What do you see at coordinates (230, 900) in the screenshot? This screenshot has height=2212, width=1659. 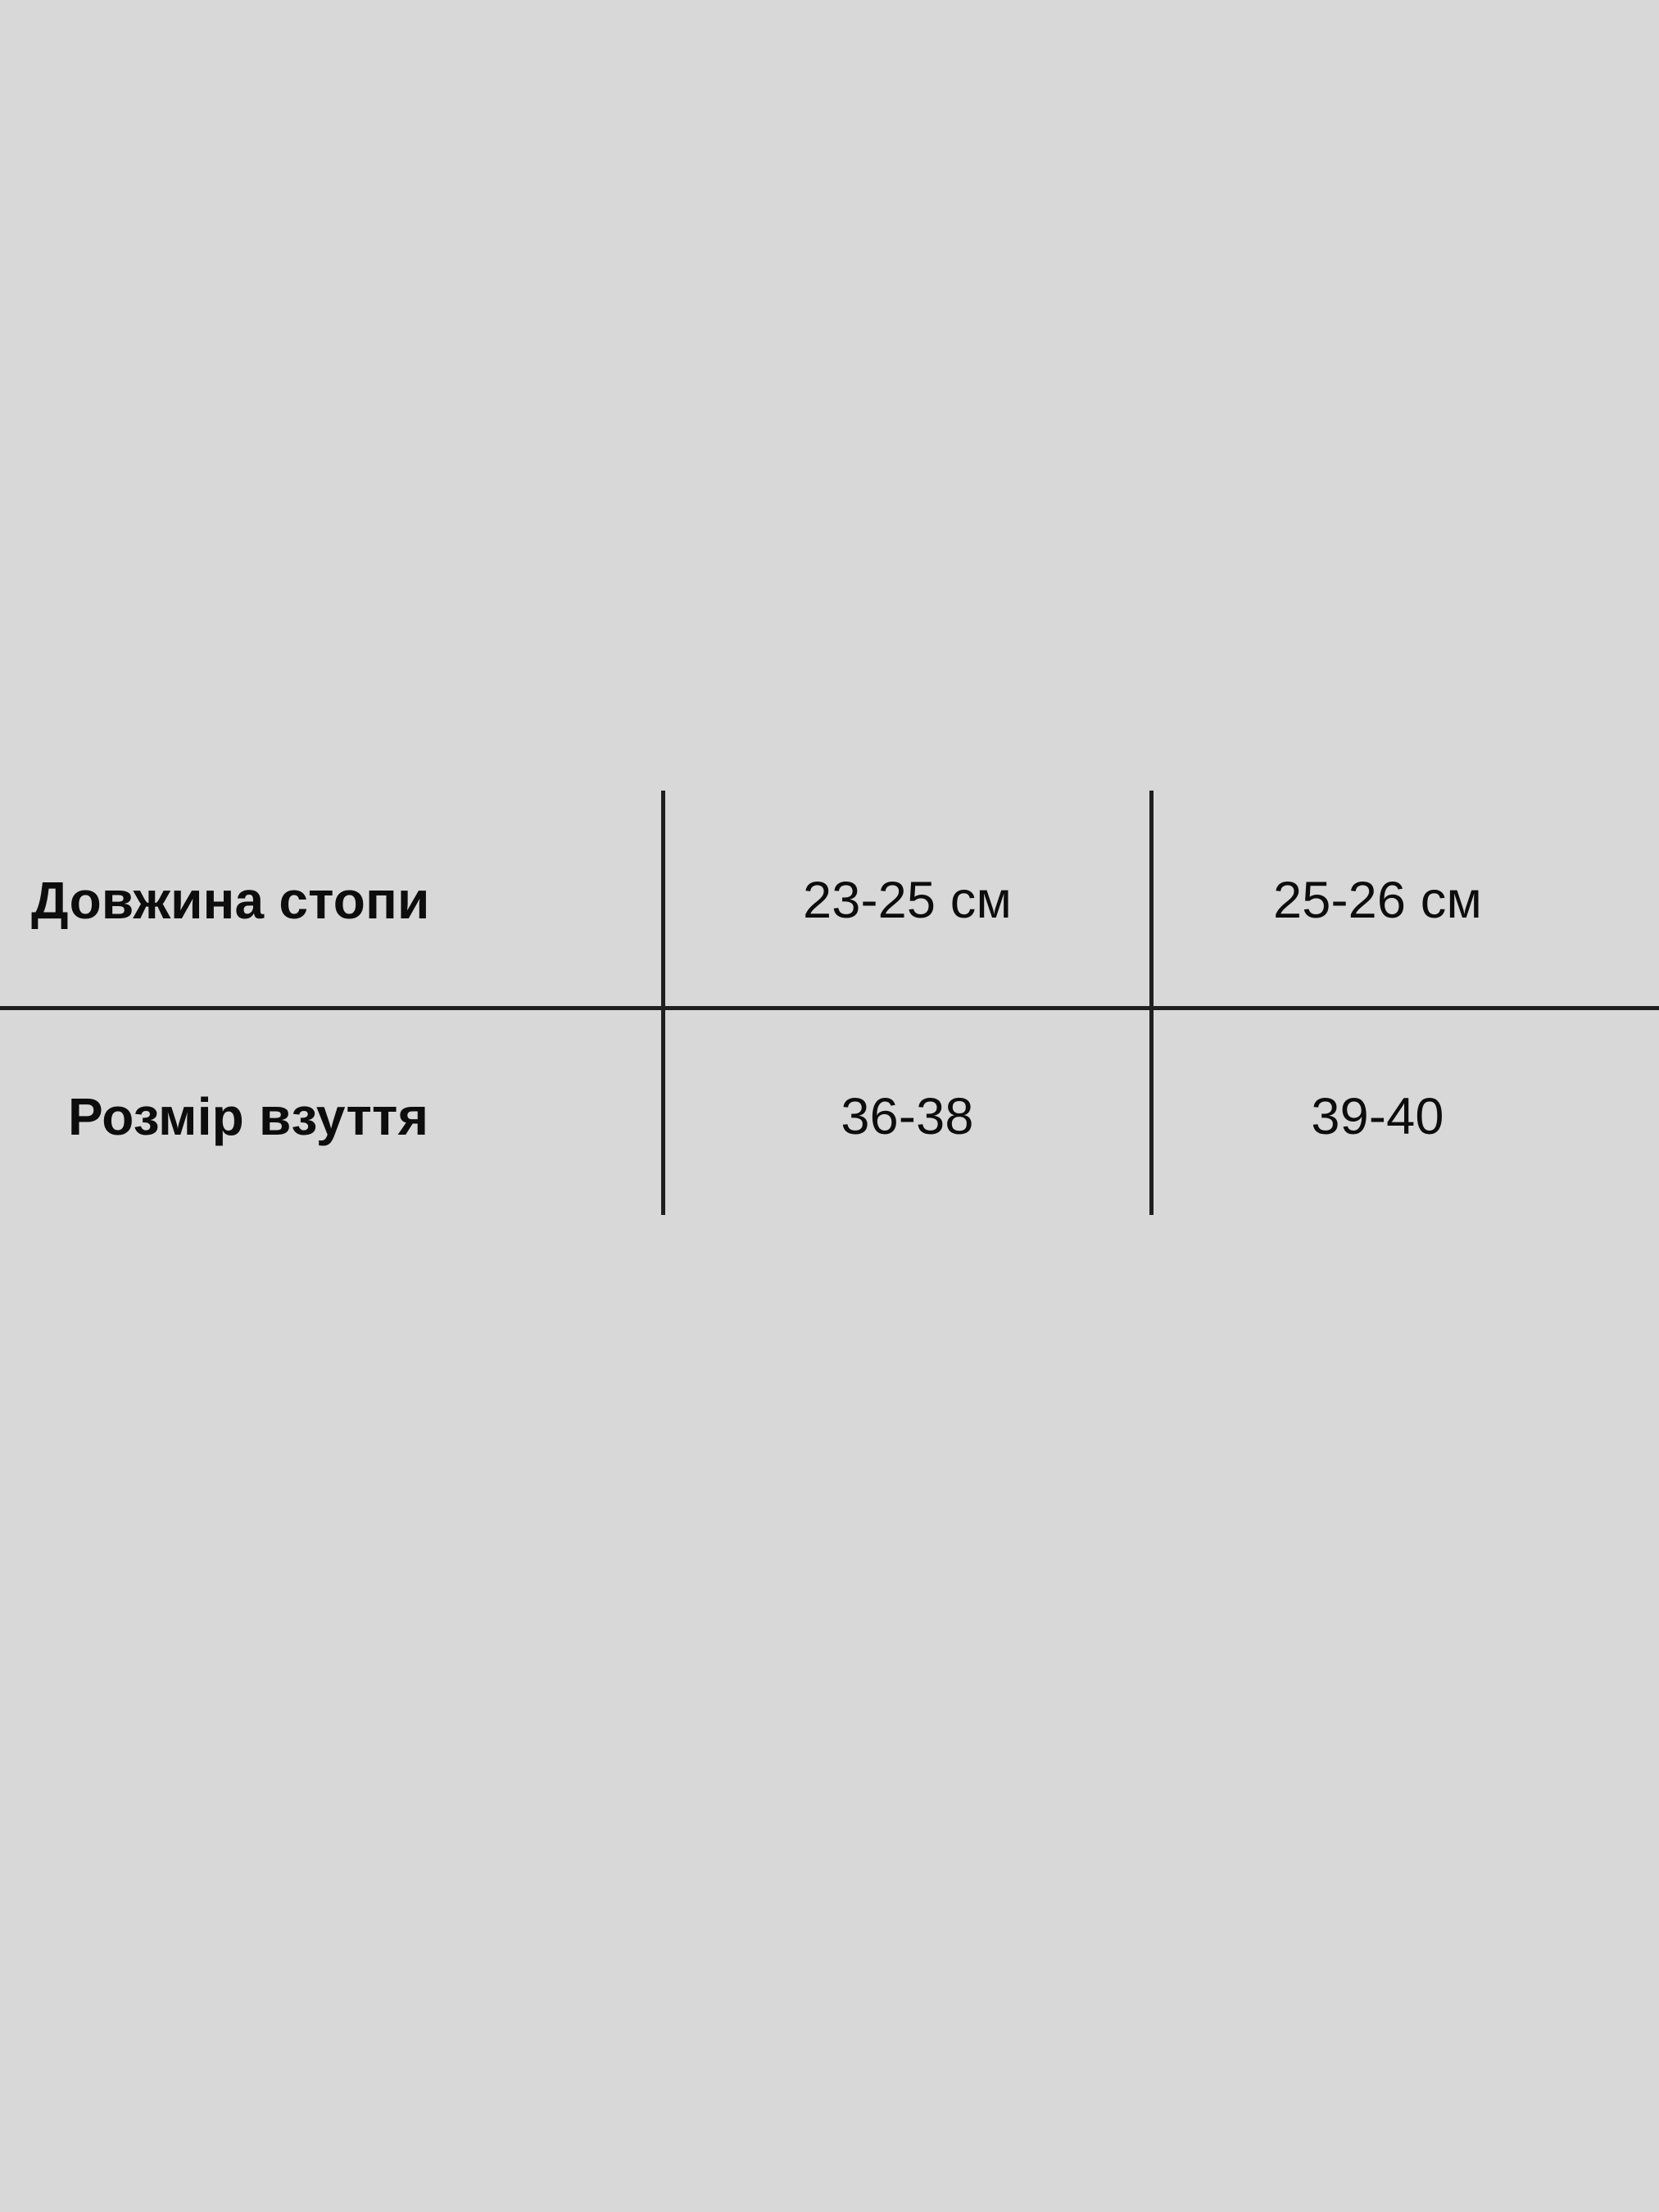 I see `row-label-foot-length: Довжина стопи` at bounding box center [230, 900].